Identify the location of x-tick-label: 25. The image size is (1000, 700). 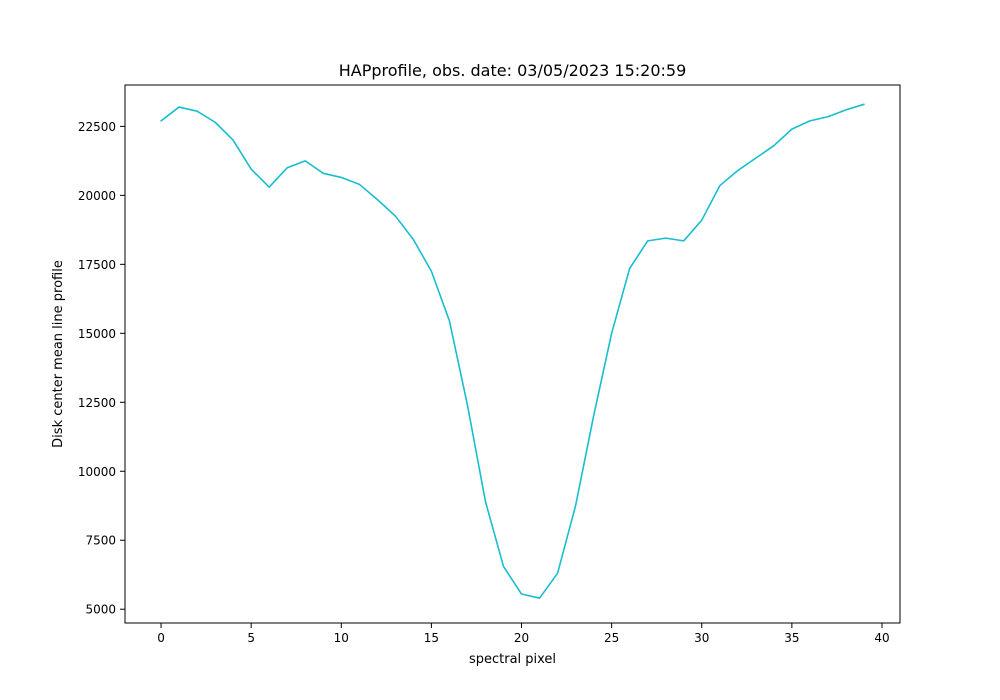
(611, 638).